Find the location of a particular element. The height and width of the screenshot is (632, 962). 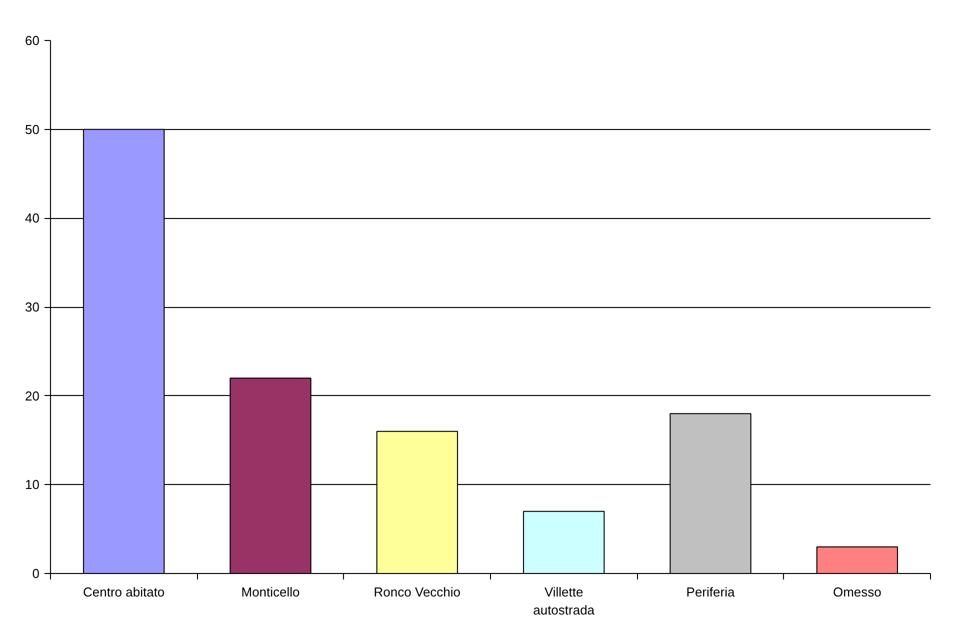

x-tick-label: Centro abitato is located at coordinates (124, 592).